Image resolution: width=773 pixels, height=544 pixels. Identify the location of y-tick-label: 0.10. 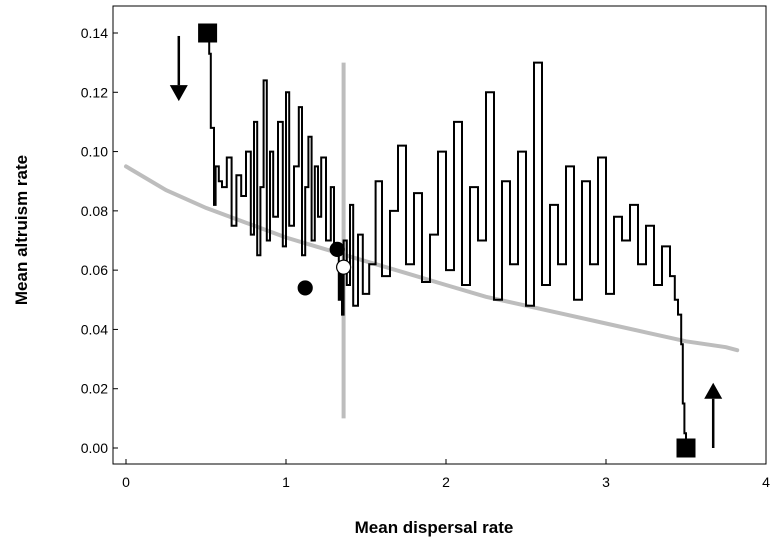
(94, 152).